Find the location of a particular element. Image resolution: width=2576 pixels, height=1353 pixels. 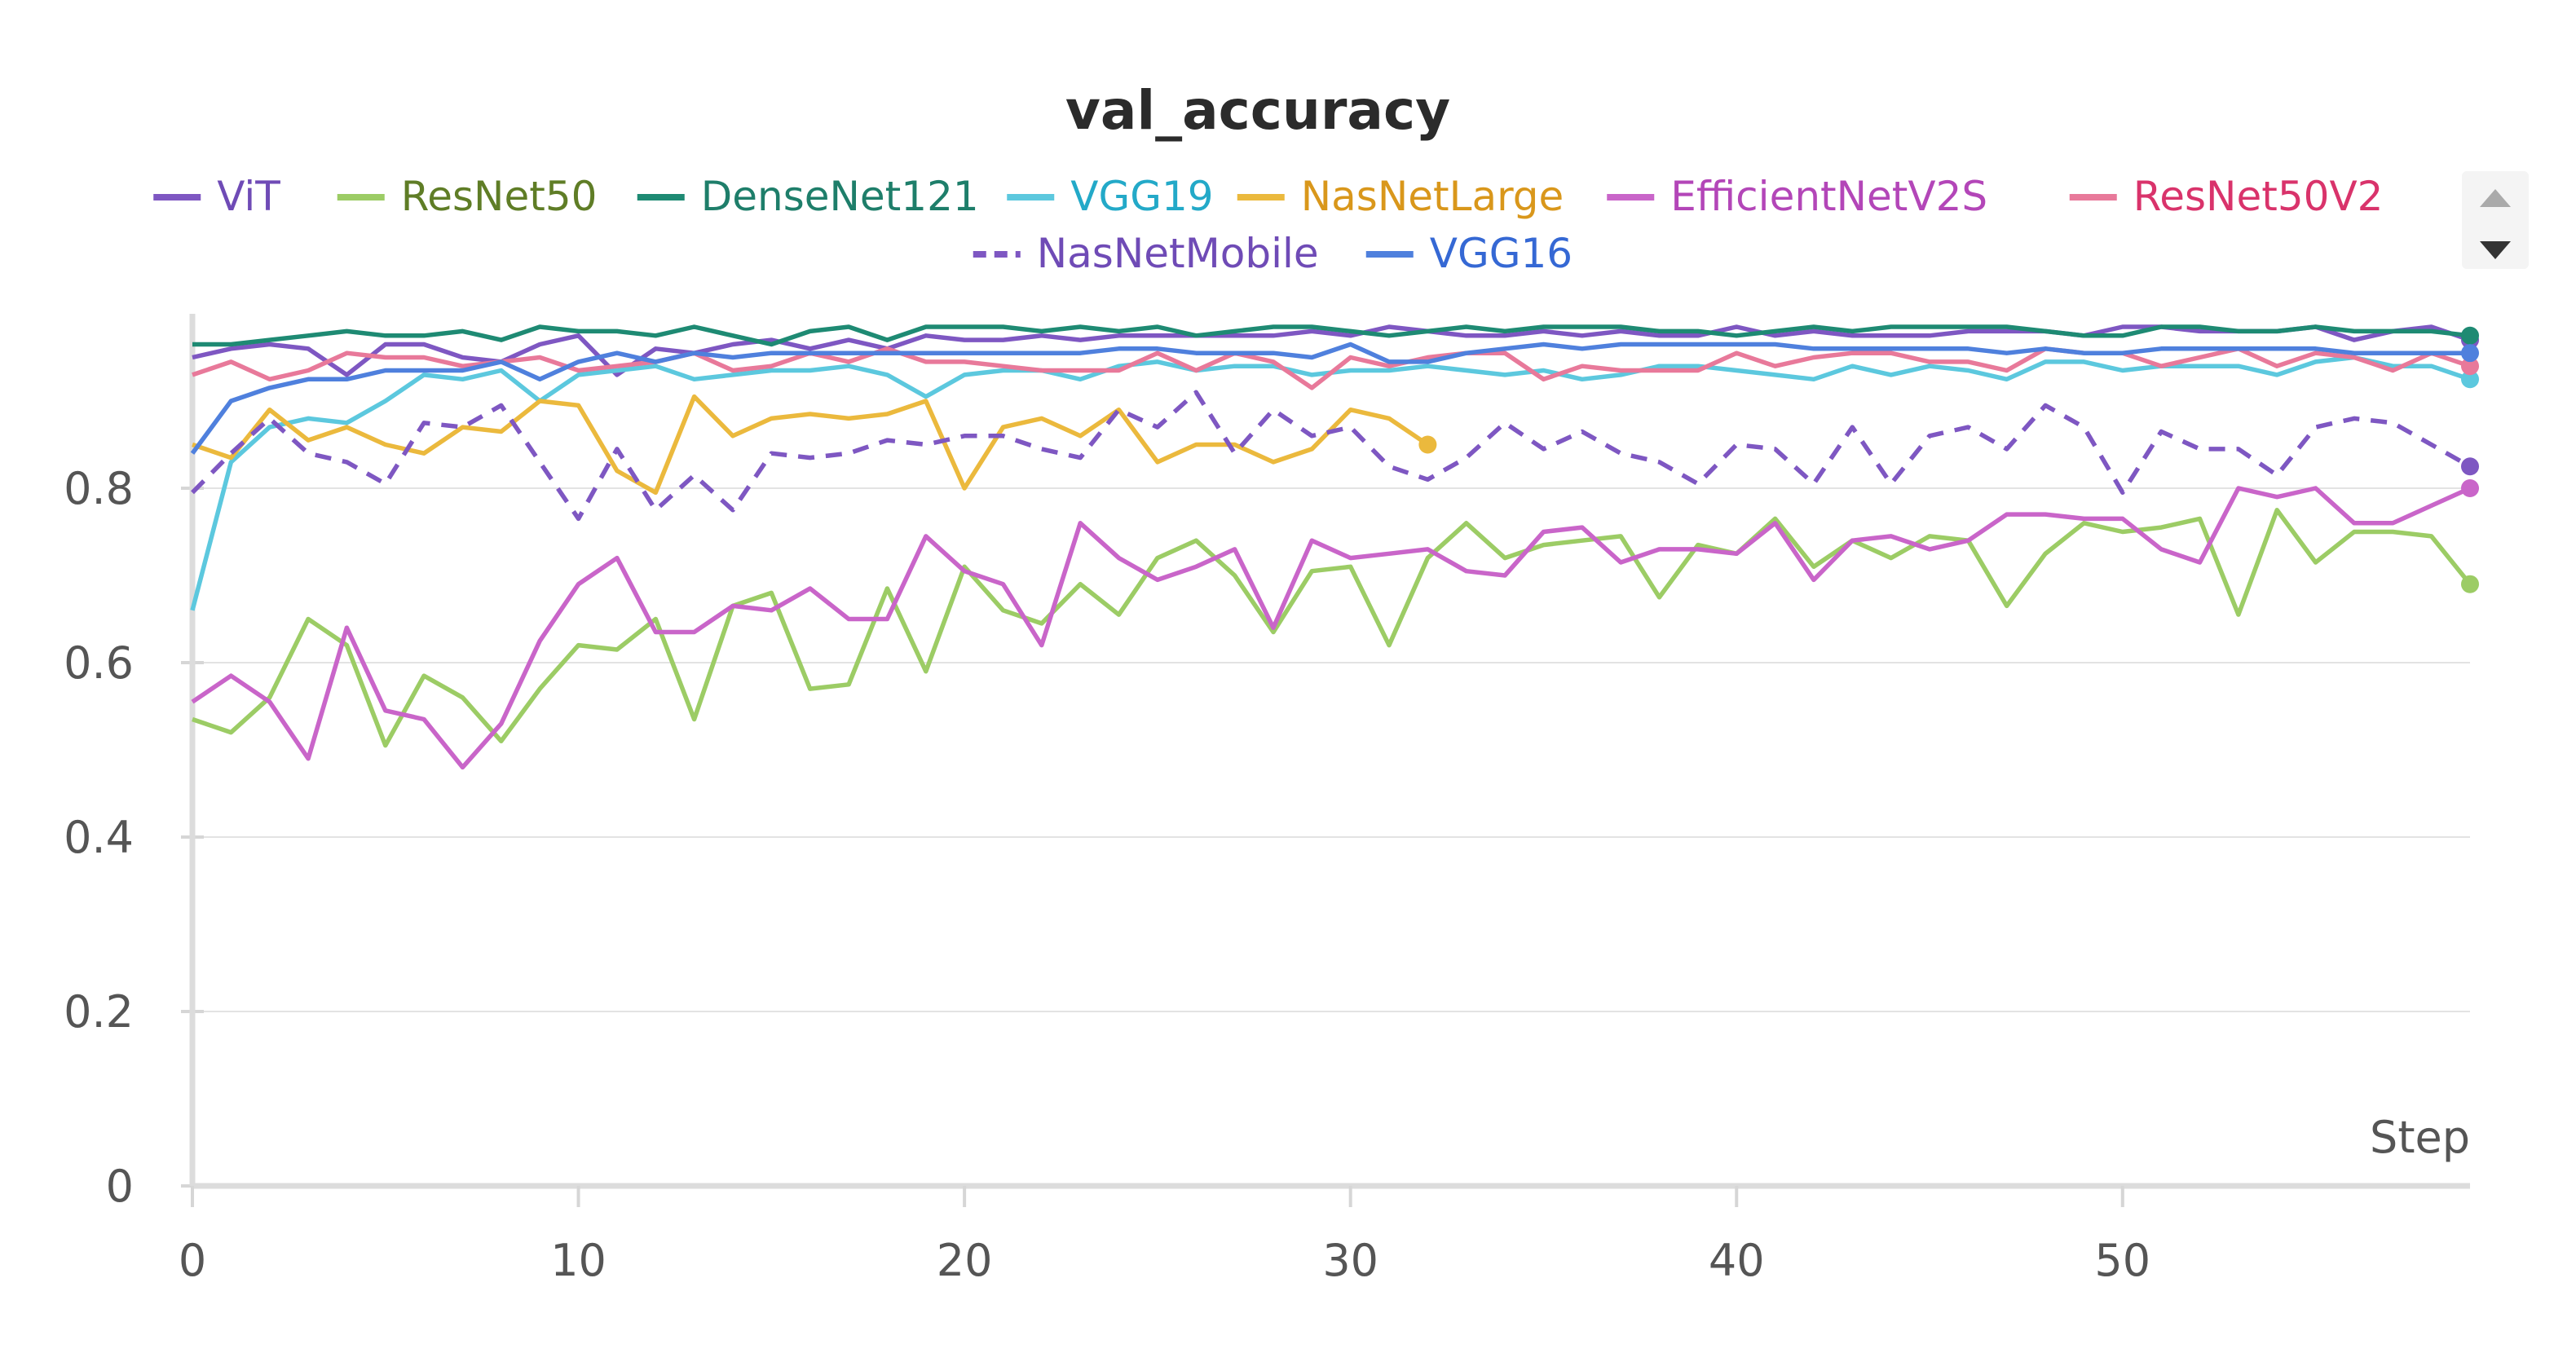

legend-label: DenseNet121 is located at coordinates (840, 196).